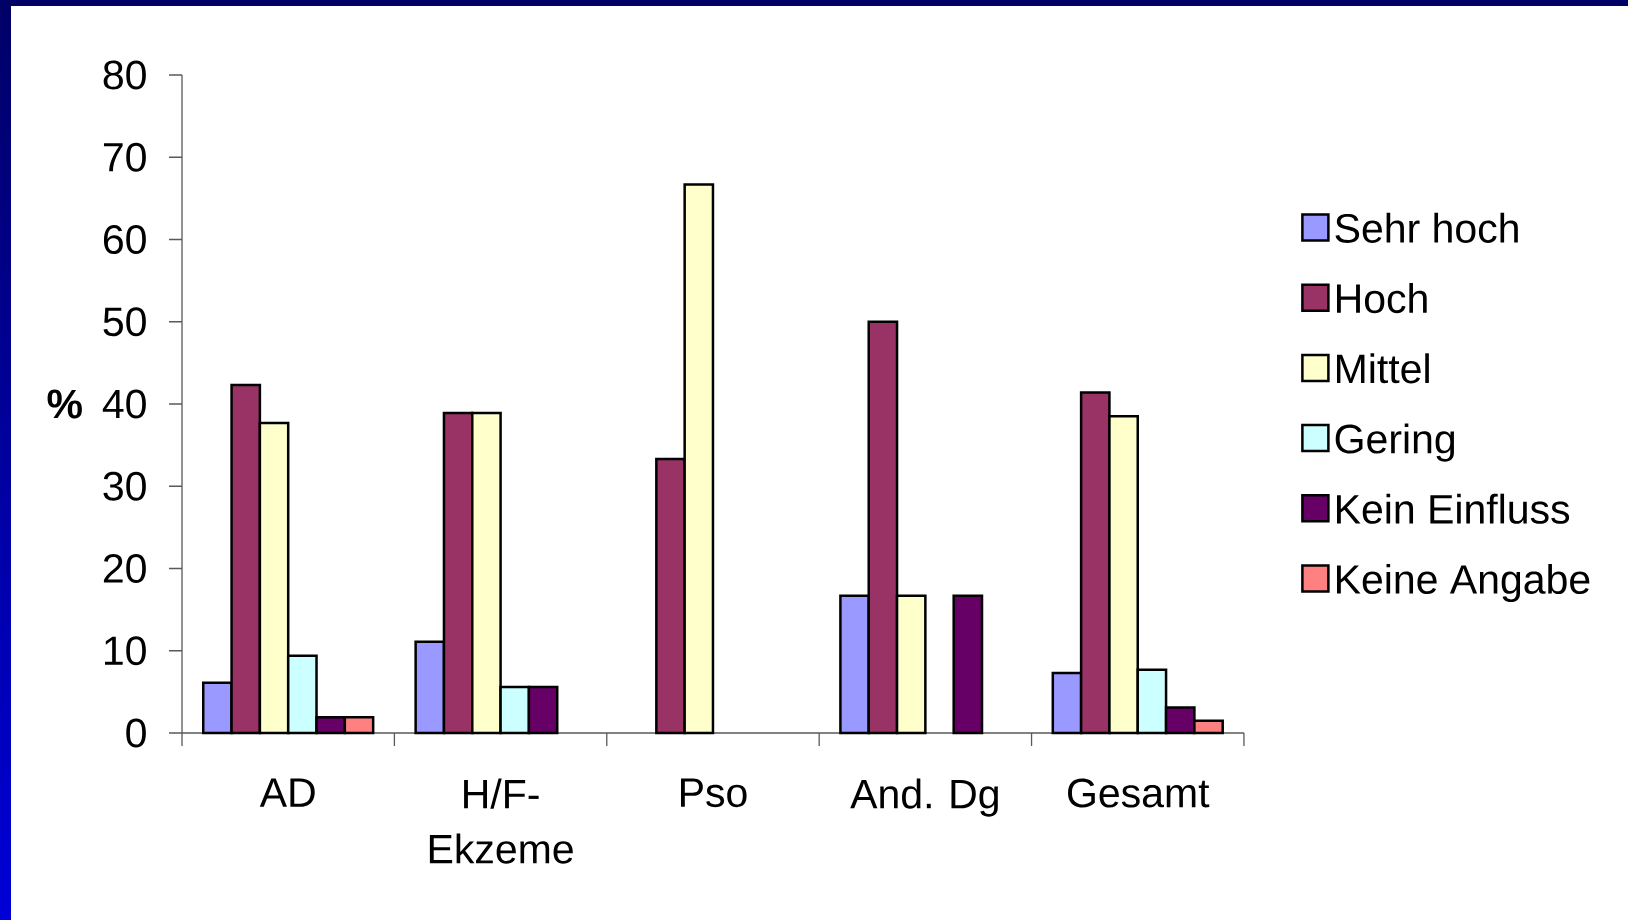  I want to click on y-tick-label: 40, so click(124, 404).